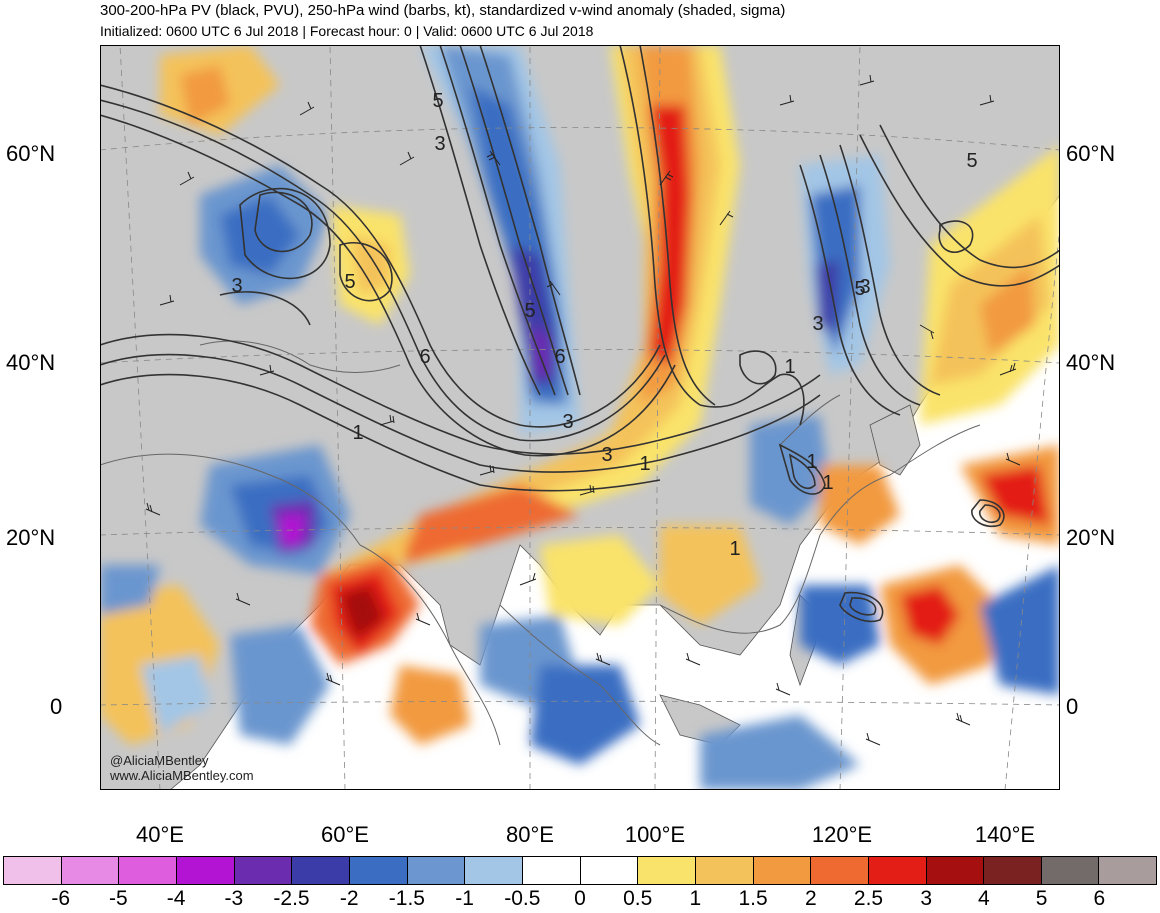  What do you see at coordinates (842, 834) in the screenshot?
I see `lon-label-120e: 120°E` at bounding box center [842, 834].